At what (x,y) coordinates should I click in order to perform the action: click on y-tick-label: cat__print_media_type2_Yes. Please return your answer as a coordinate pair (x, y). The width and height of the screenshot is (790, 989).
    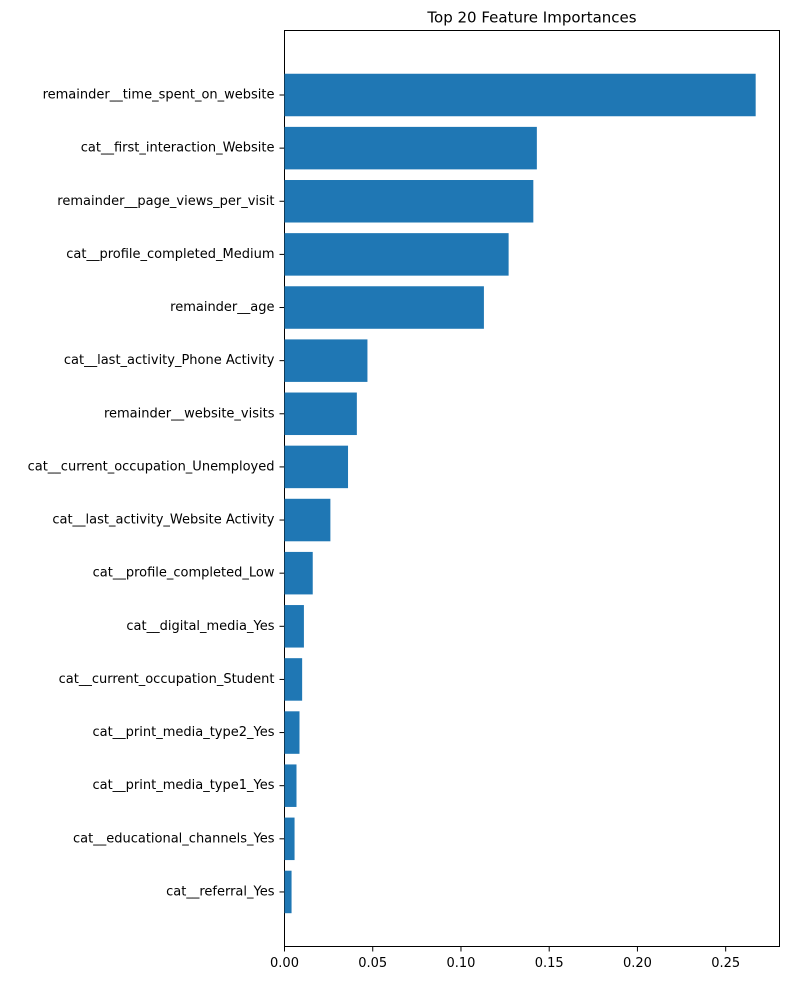
    Looking at the image, I should click on (183, 732).